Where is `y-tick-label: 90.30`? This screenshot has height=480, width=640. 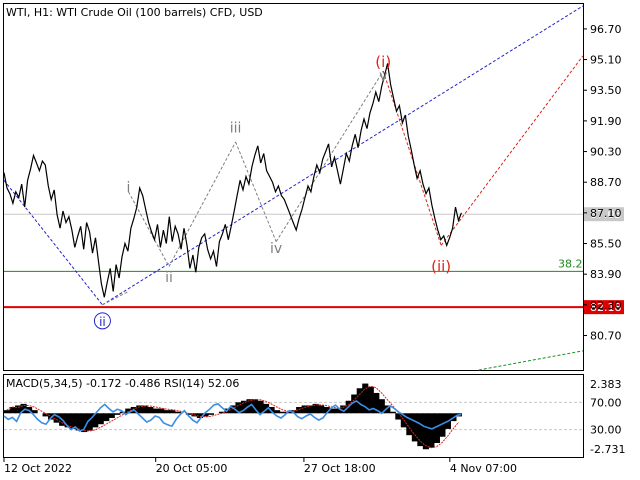 y-tick-label: 90.30 is located at coordinates (606, 152).